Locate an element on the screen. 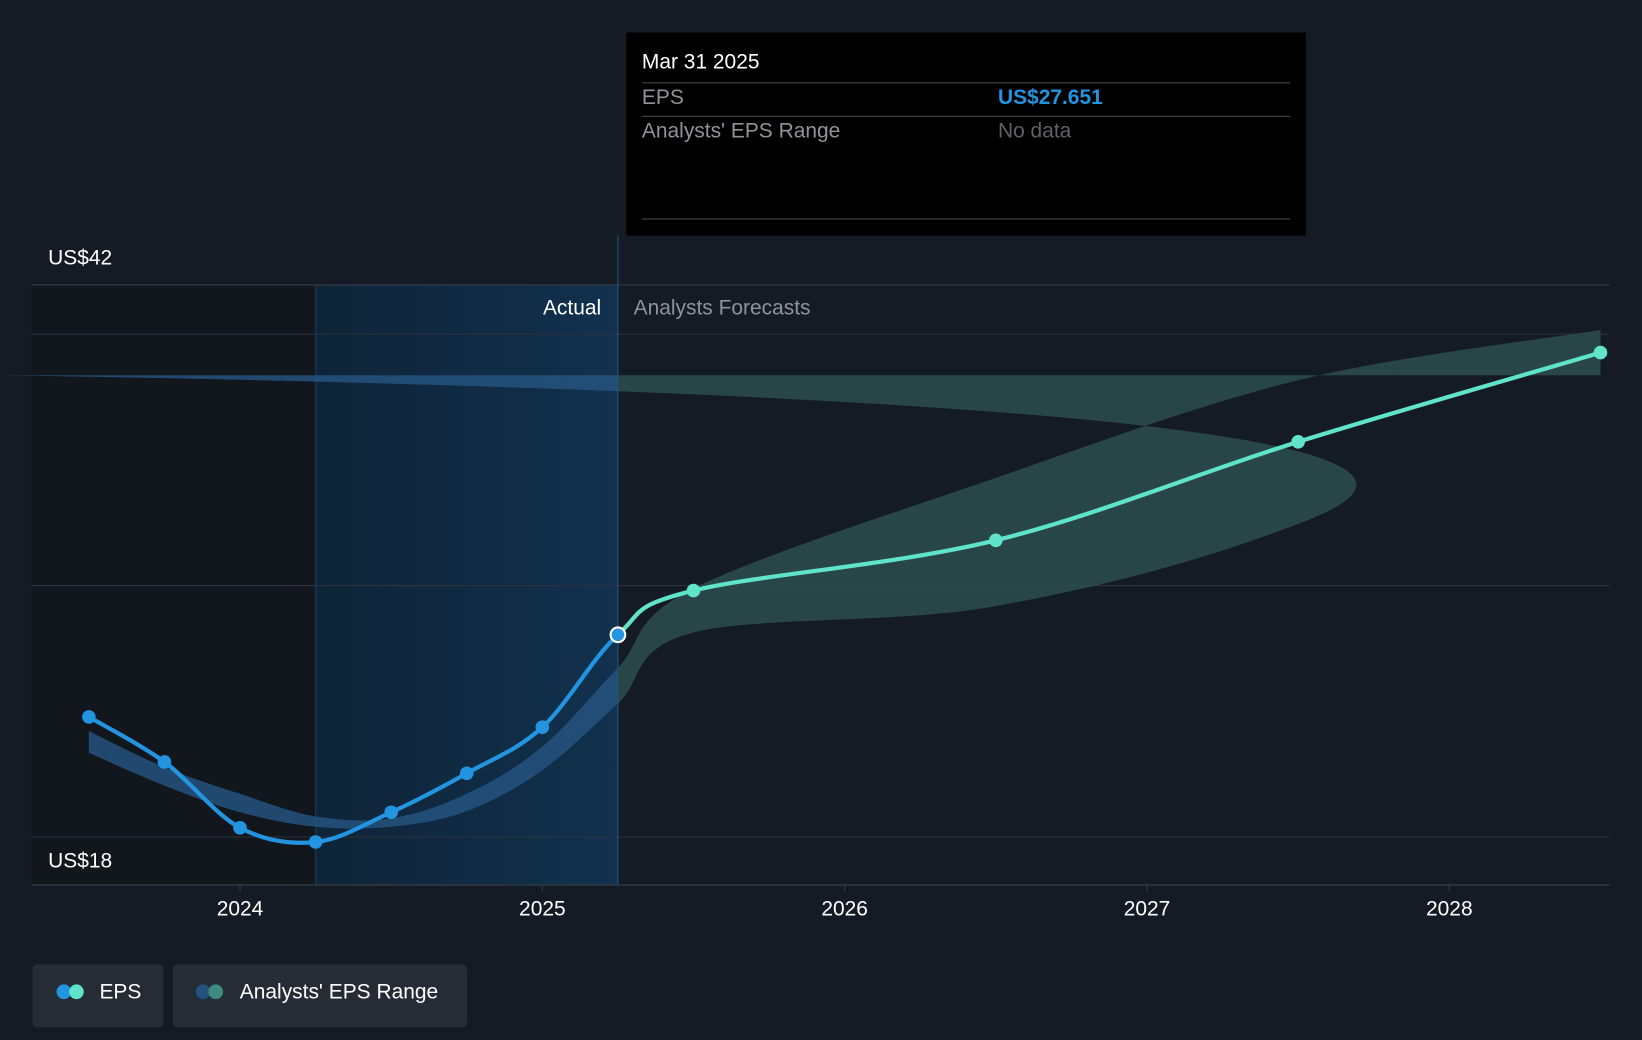 This screenshot has height=1040, width=1642. tooltip-label: EPS is located at coordinates (663, 97).